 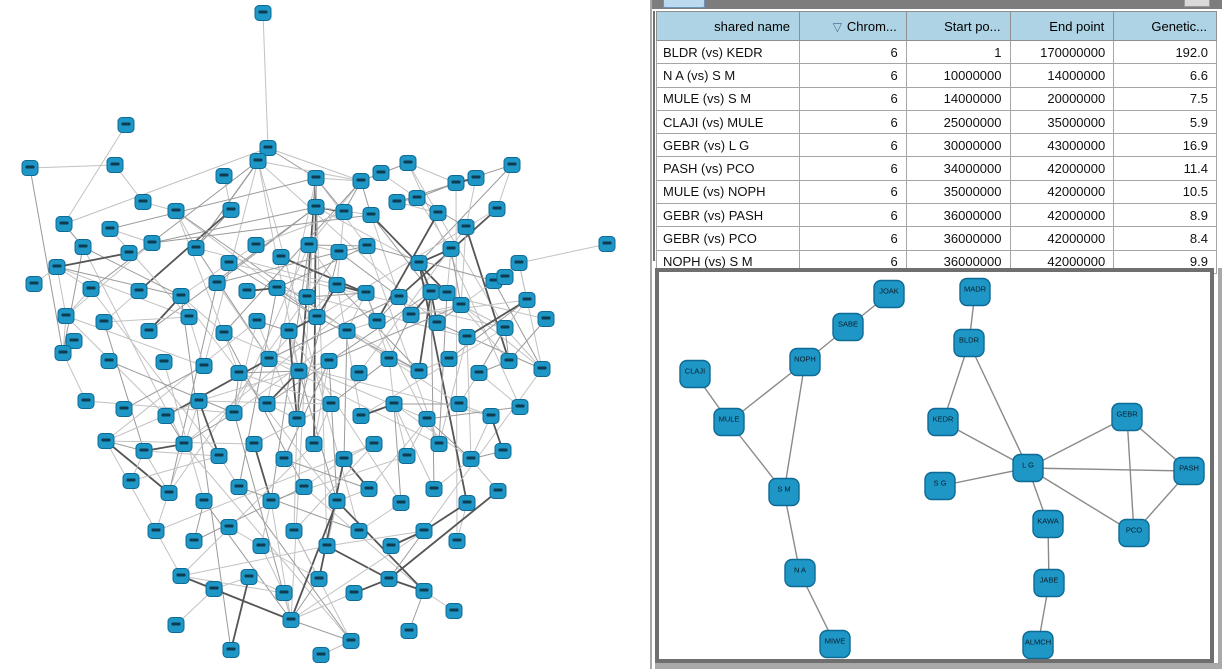 What do you see at coordinates (1189, 471) in the screenshot?
I see `network-node-pash: PASH` at bounding box center [1189, 471].